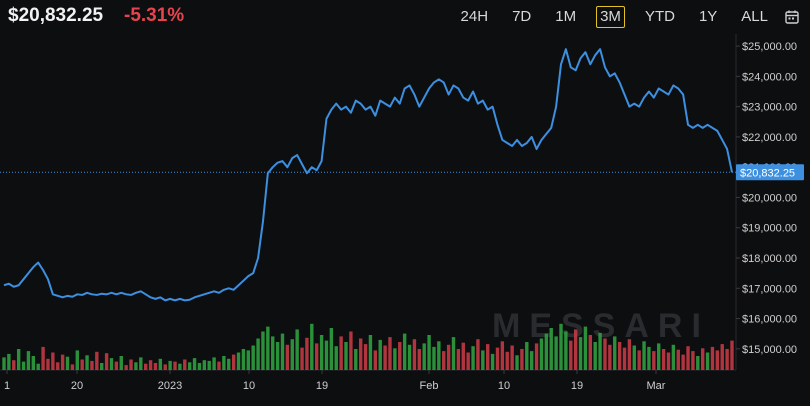 The image size is (810, 406). I want to click on price-change-percent: -5.31%, so click(154, 15).